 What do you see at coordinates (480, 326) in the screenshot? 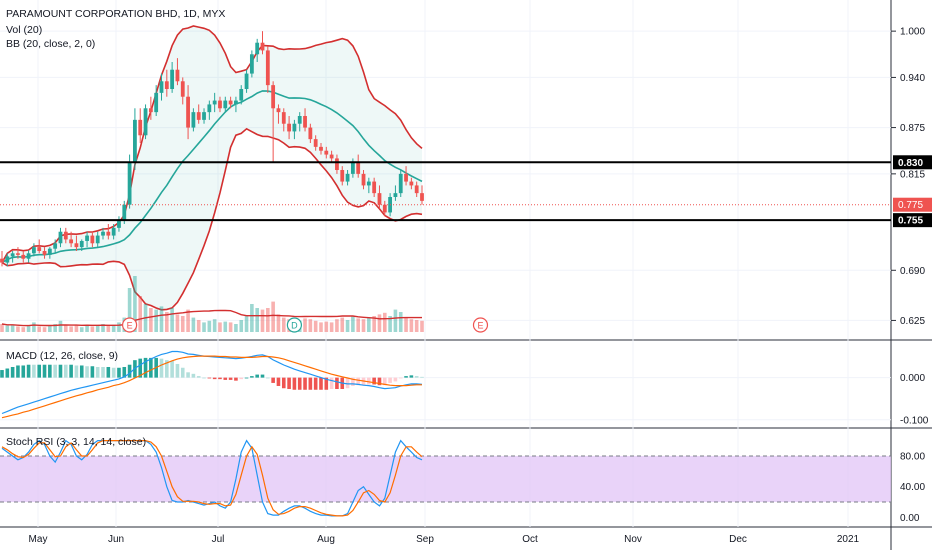
I see `event-marker-label: E` at bounding box center [480, 326].